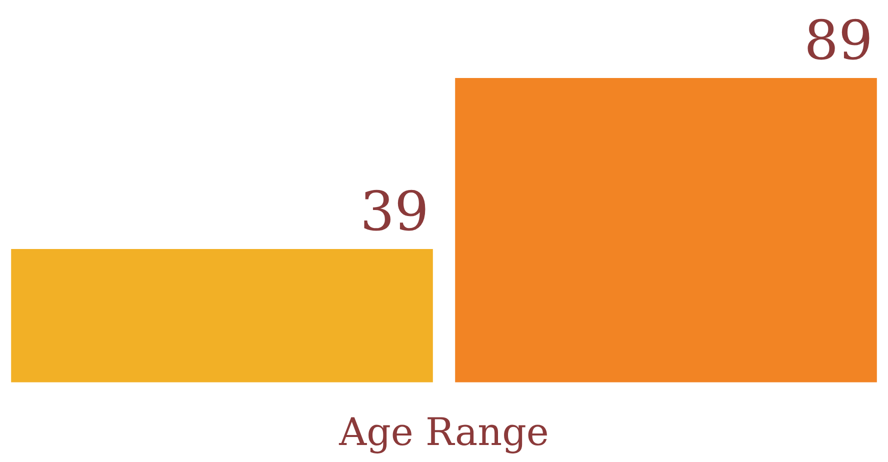 The width and height of the screenshot is (888, 462). I want to click on data-label: 39, so click(394, 212).